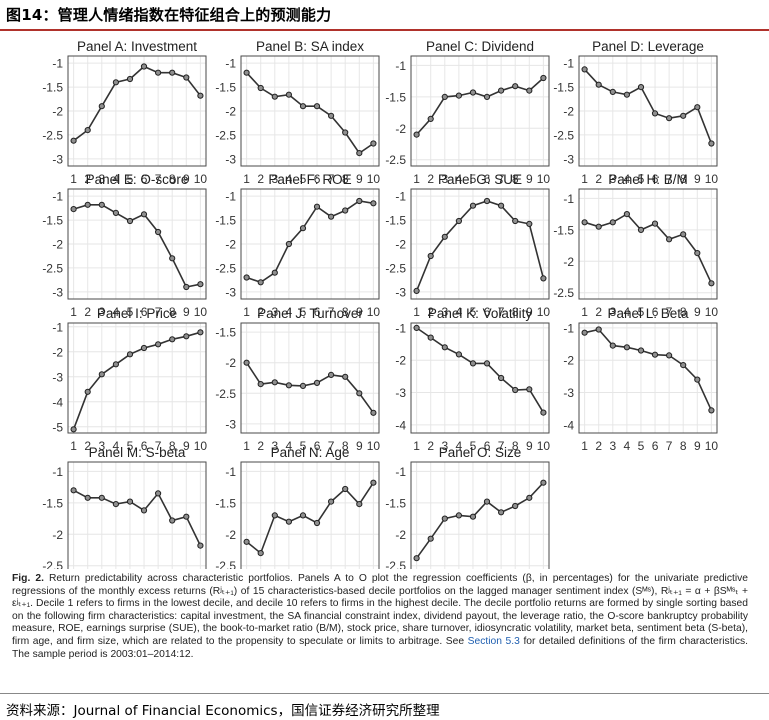 This screenshot has height=720, width=769. I want to click on panel-title: Panel C: Dividend, so click(480, 46).